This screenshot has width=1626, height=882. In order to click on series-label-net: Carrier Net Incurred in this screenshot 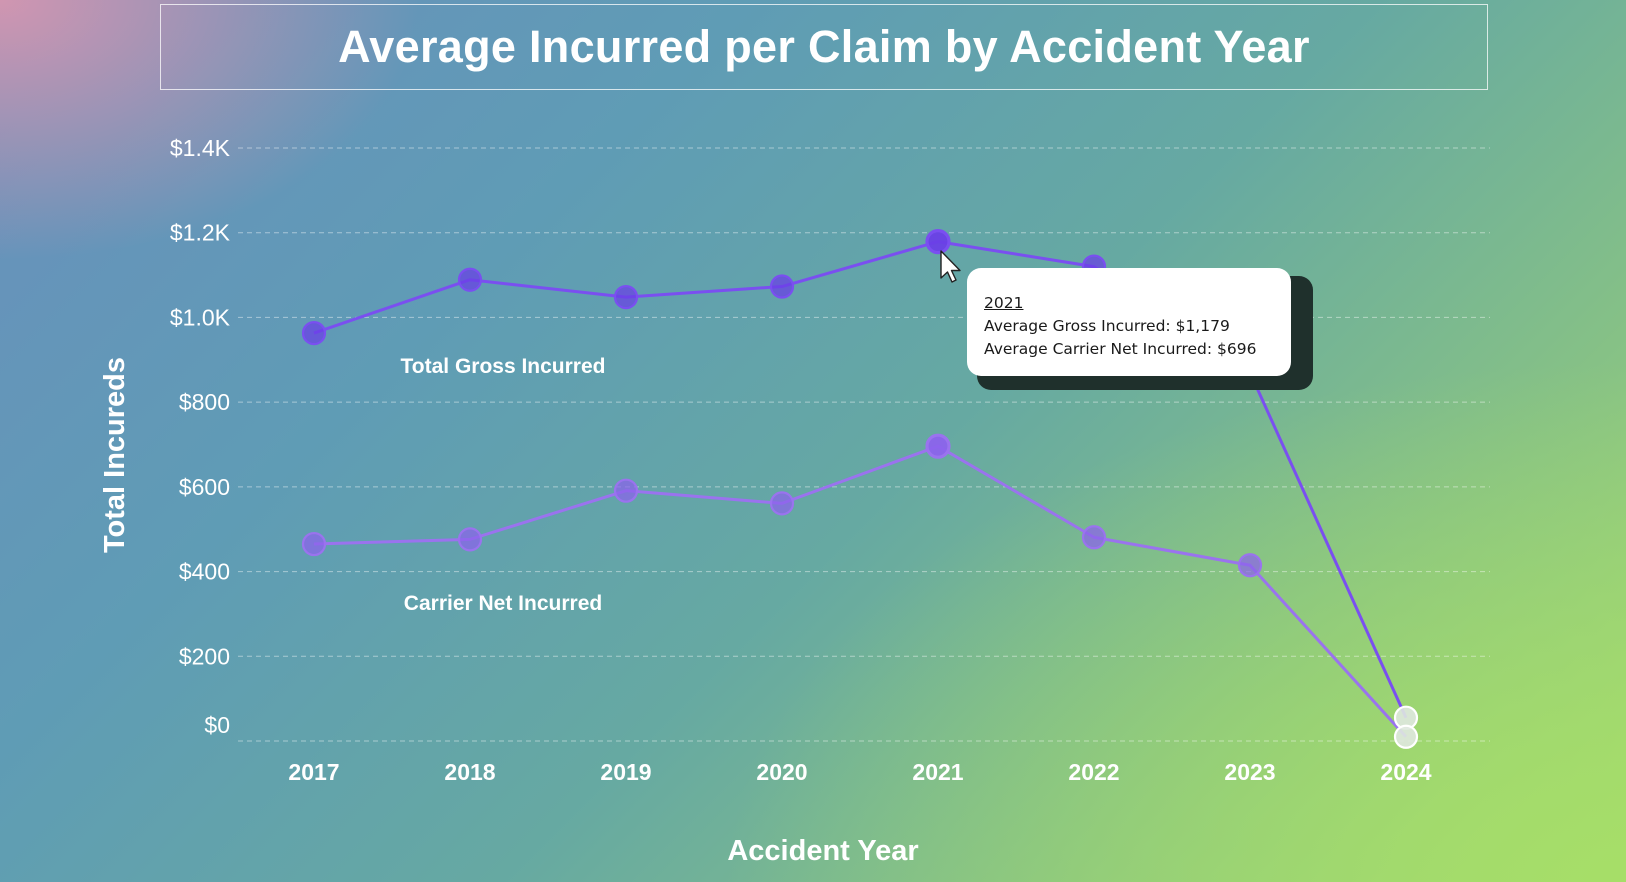, I will do `click(503, 603)`.